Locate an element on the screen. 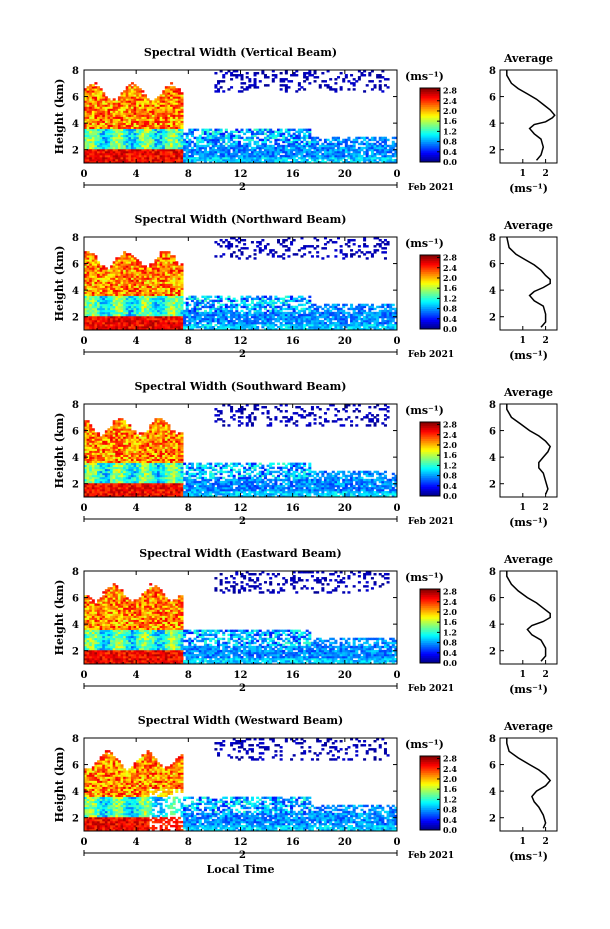  heatmap-cells is located at coordinates (241, 284).